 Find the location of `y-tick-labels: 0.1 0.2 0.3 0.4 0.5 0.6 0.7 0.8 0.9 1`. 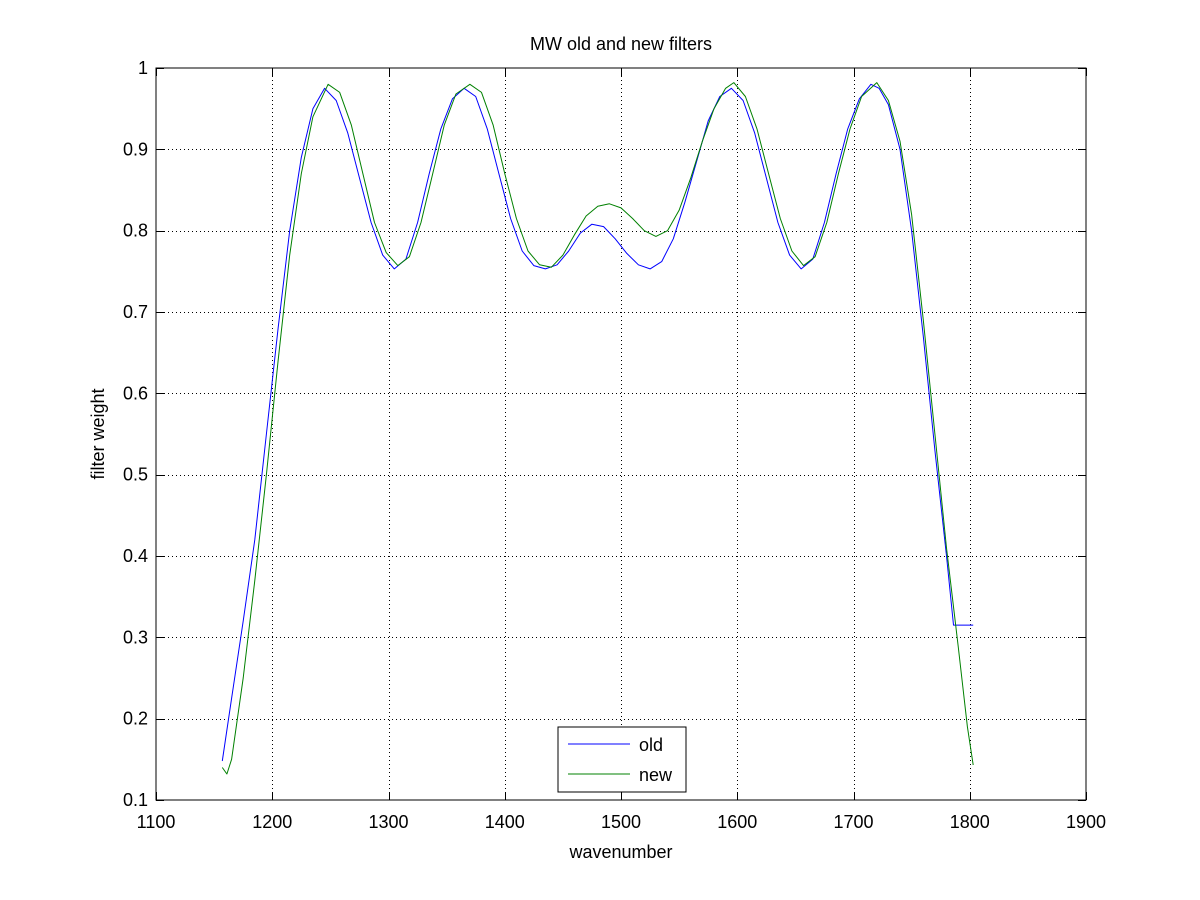

y-tick-labels: 0.1 0.2 0.3 0.4 0.5 0.6 0.7 0.8 0.9 1 is located at coordinates (135, 434).